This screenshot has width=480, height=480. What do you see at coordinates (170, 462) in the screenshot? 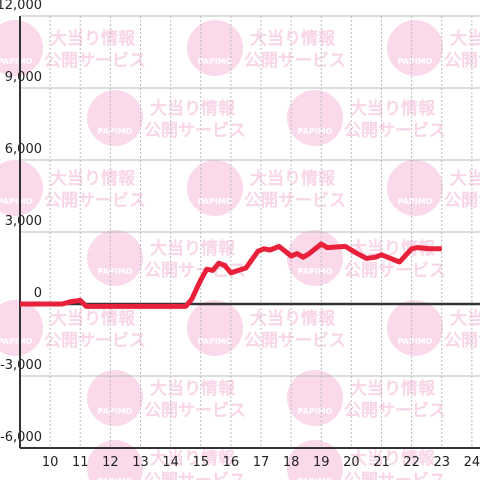
I see `x-tick-label: 14` at bounding box center [170, 462].